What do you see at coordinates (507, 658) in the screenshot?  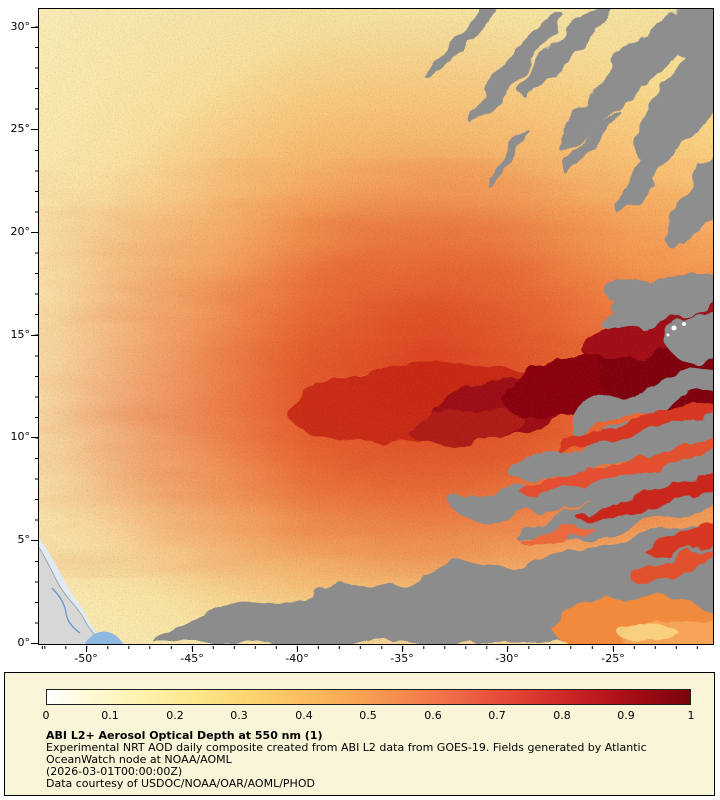 I see `x-tick-label: -30°` at bounding box center [507, 658].